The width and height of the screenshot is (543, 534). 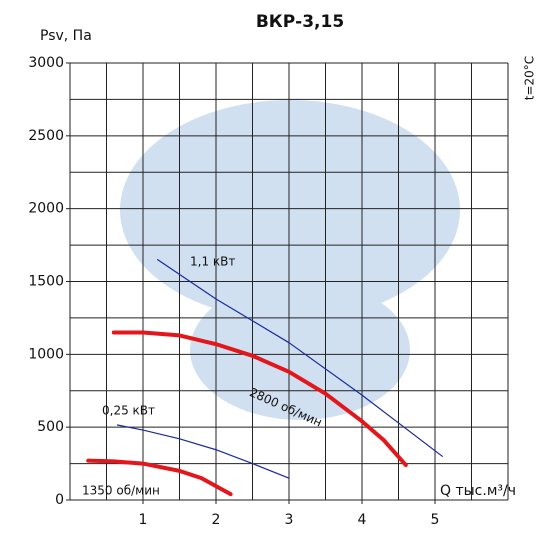 What do you see at coordinates (128, 411) in the screenshot?
I see `curve-label: 0,25 кВт` at bounding box center [128, 411].